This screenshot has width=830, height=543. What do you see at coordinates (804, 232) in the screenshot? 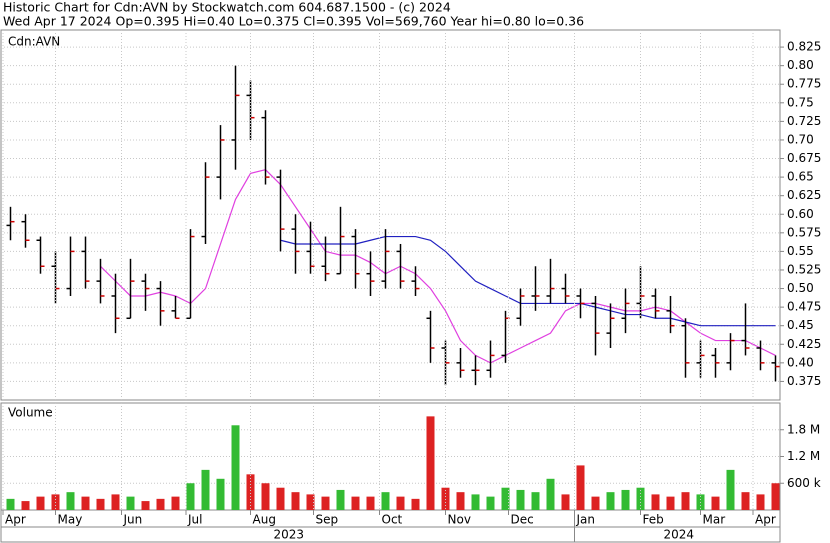
I see `y-tick-label: 0.575` at bounding box center [804, 232].